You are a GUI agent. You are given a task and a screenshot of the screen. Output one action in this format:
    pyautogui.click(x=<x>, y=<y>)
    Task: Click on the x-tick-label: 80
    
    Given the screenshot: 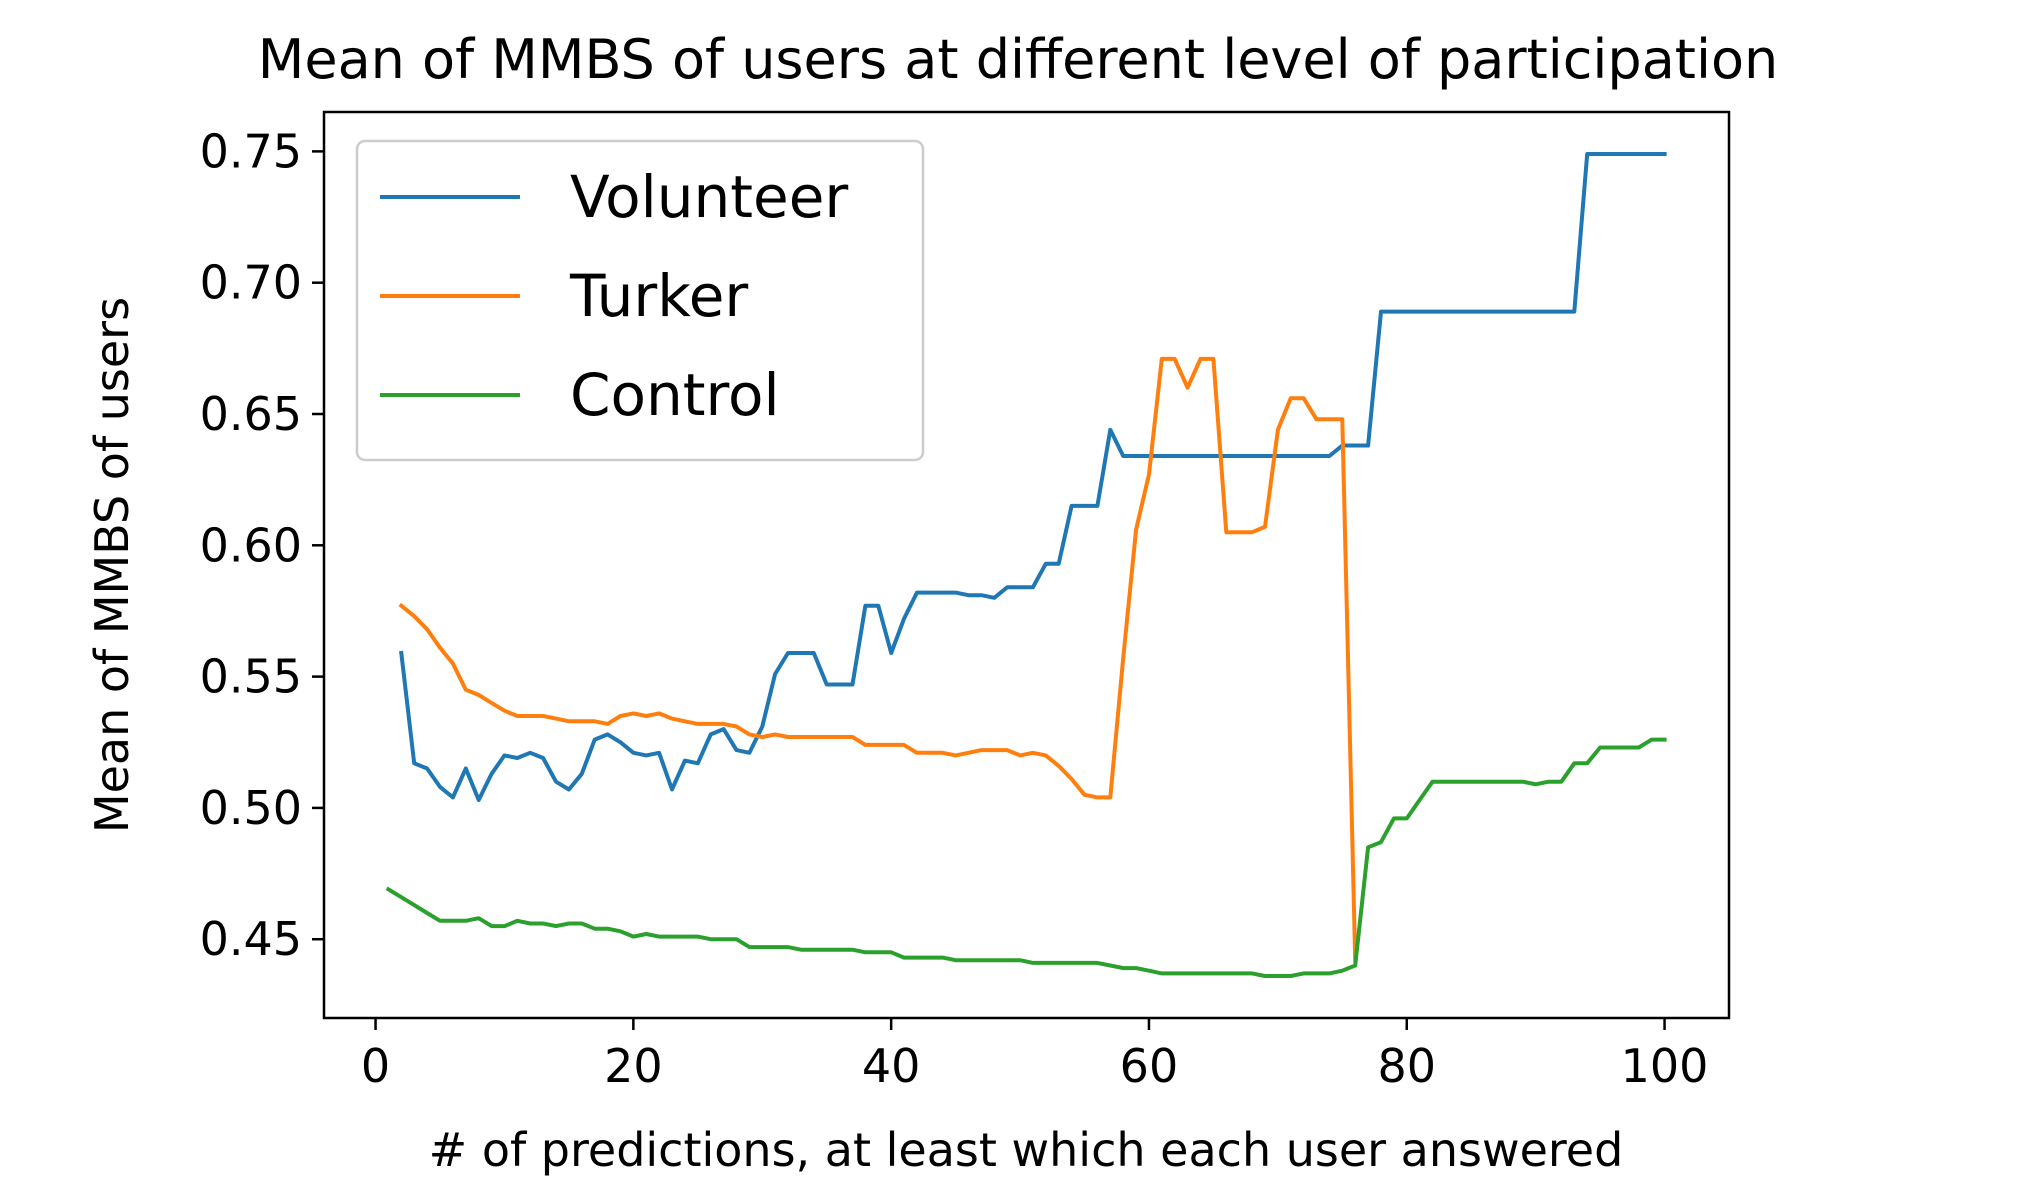 What is the action you would take?
    pyautogui.click(x=1406, y=1066)
    